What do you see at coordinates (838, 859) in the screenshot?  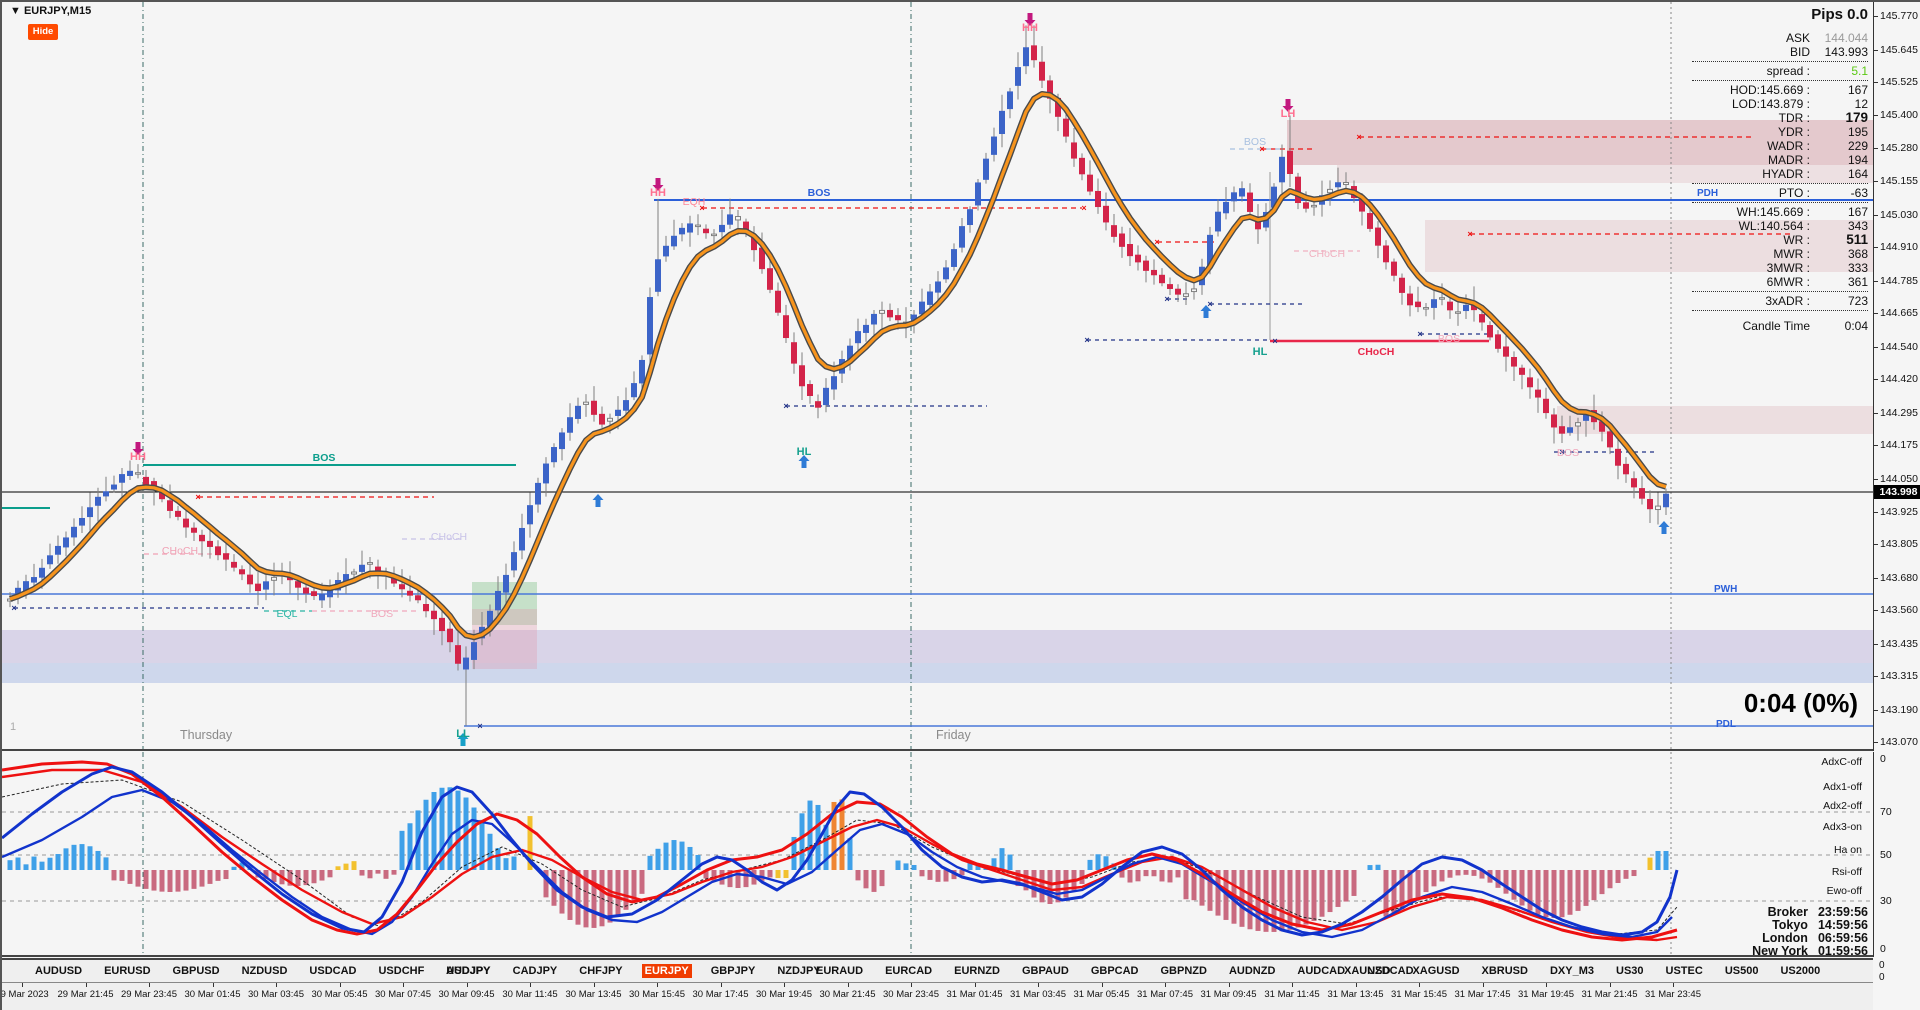 I see `oscillator-histogram` at bounding box center [838, 859].